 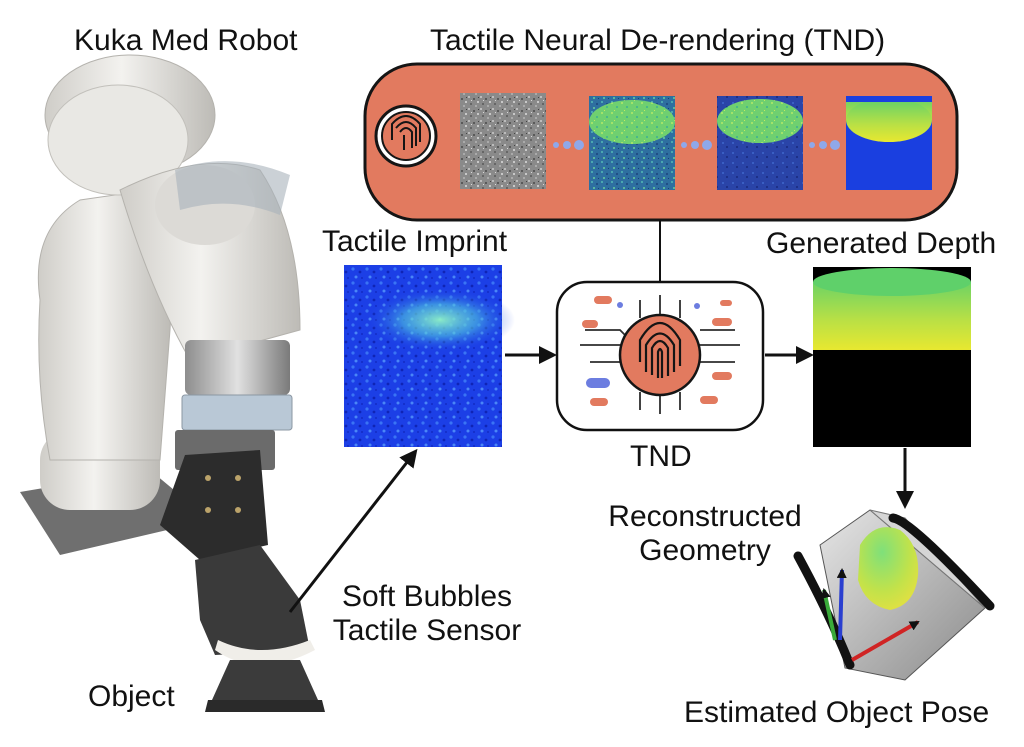 What do you see at coordinates (429, 356) in the screenshot?
I see `tactile-imprint-image` at bounding box center [429, 356].